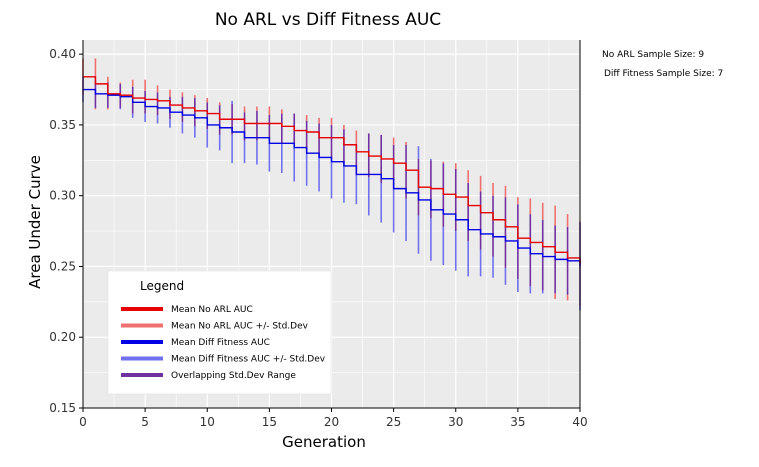 This screenshot has width=759, height=467. What do you see at coordinates (393, 422) in the screenshot?
I see `x-tick-label: 25` at bounding box center [393, 422].